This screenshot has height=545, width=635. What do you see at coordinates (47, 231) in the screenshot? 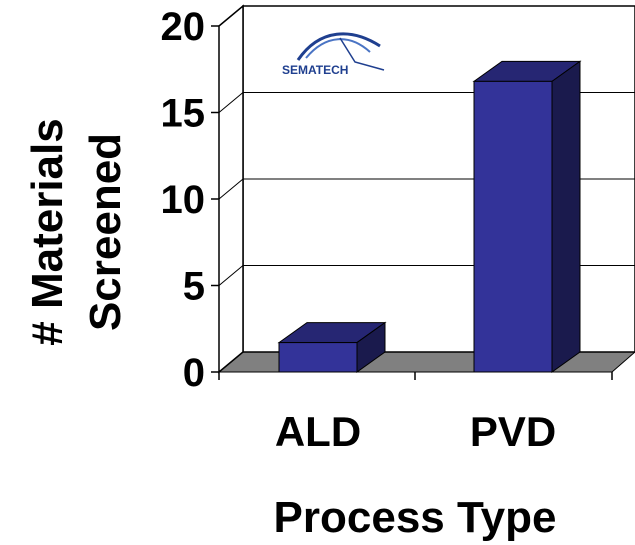
I see `y-axis-title-line-1: # Materials` at bounding box center [47, 231].